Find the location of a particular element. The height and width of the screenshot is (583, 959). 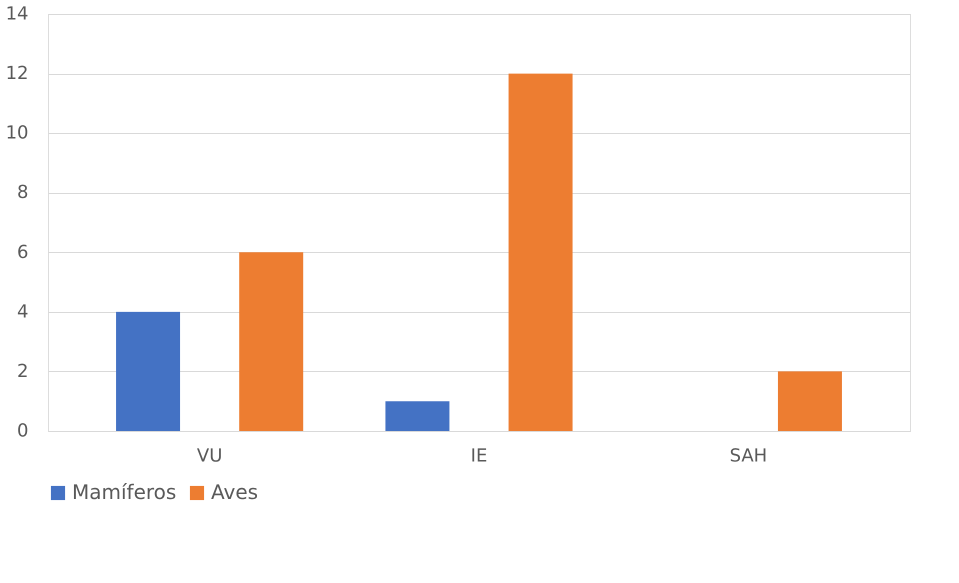

y-tick-label: 8 is located at coordinates (22, 193).